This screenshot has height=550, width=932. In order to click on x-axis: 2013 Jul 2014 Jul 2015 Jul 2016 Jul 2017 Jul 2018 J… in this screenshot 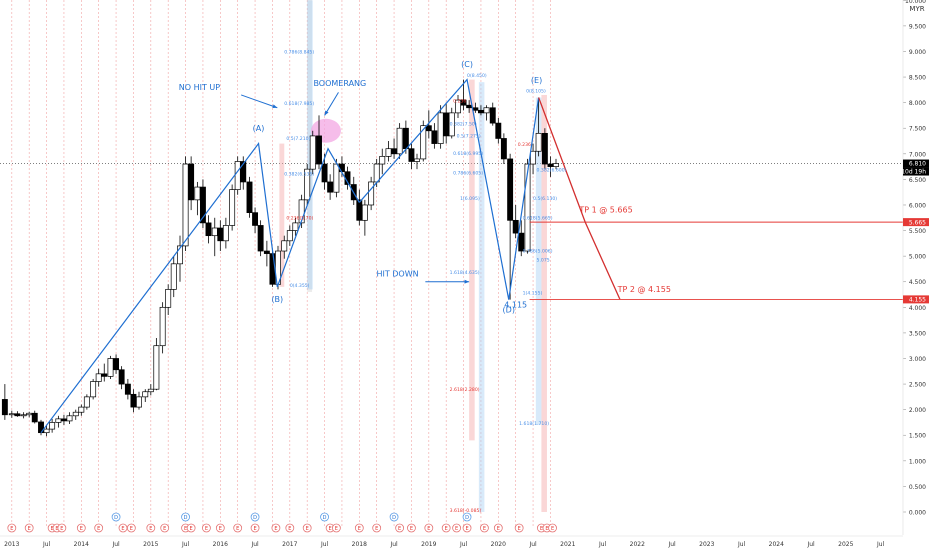, I will do `click(451, 541)`.